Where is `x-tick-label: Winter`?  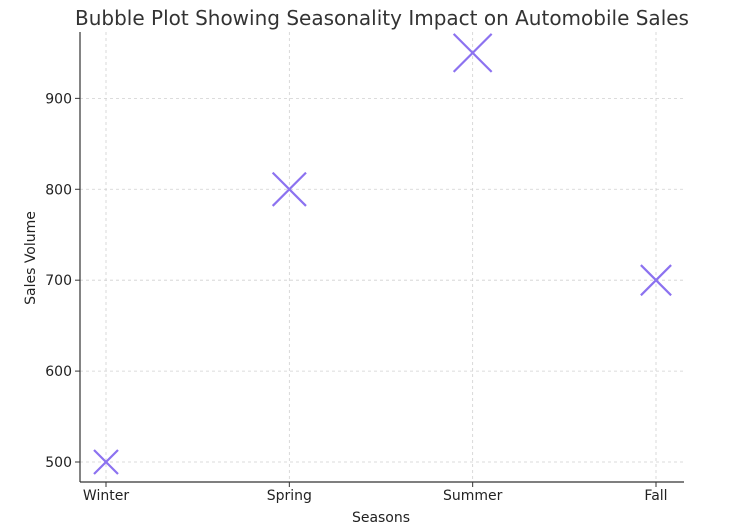
x-tick-label: Winter is located at coordinates (106, 496).